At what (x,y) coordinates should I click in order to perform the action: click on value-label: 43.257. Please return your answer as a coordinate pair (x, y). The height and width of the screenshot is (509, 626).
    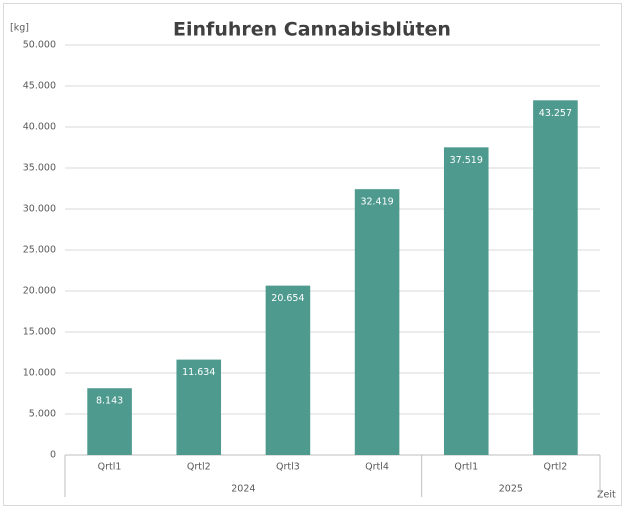
    Looking at the image, I should click on (555, 113).